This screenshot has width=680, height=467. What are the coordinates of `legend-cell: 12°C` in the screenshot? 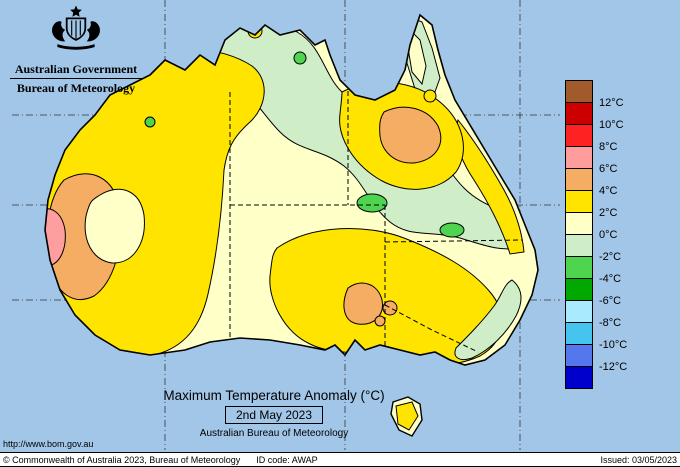 It's located at (594, 94).